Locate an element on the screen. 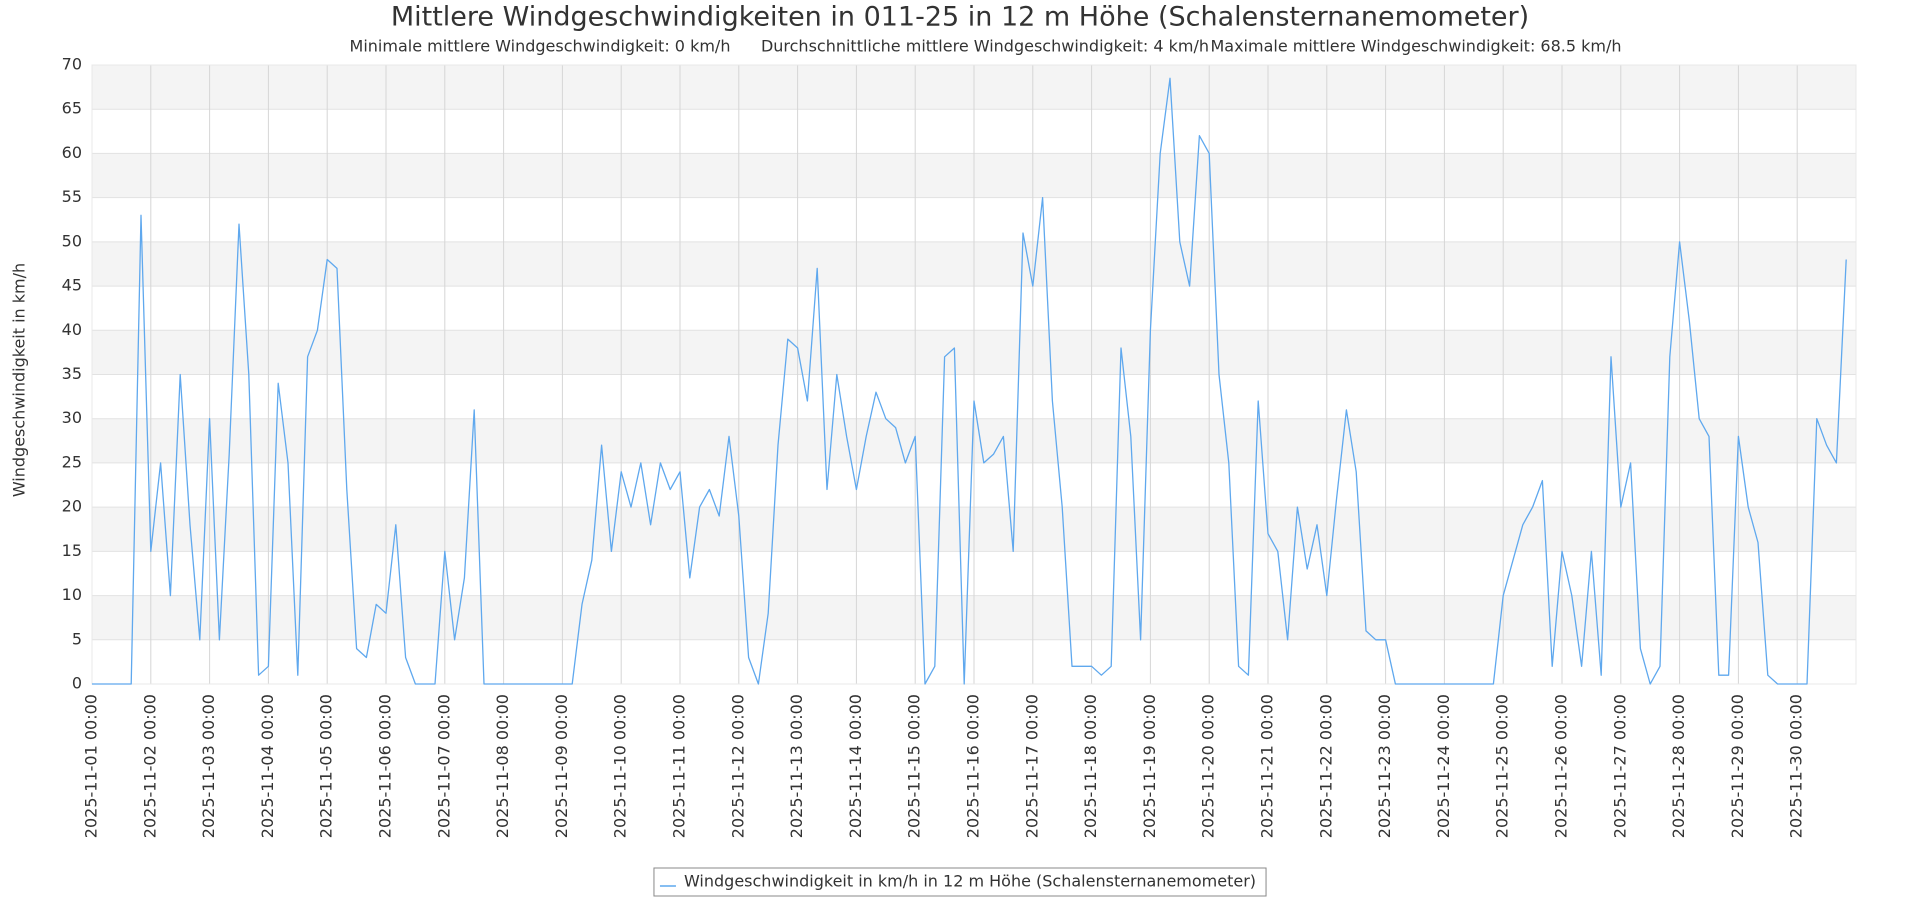 This screenshot has height=900, width=1920. x-tick-label: 2025-11-13 00:00 is located at coordinates (796, 766).